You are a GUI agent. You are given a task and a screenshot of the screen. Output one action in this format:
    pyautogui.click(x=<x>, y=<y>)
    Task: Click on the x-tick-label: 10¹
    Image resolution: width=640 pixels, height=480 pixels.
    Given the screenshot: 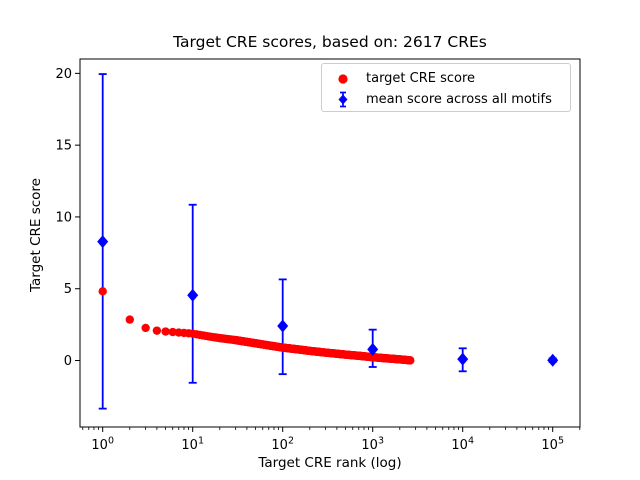 What is the action you would take?
    pyautogui.click(x=192, y=445)
    